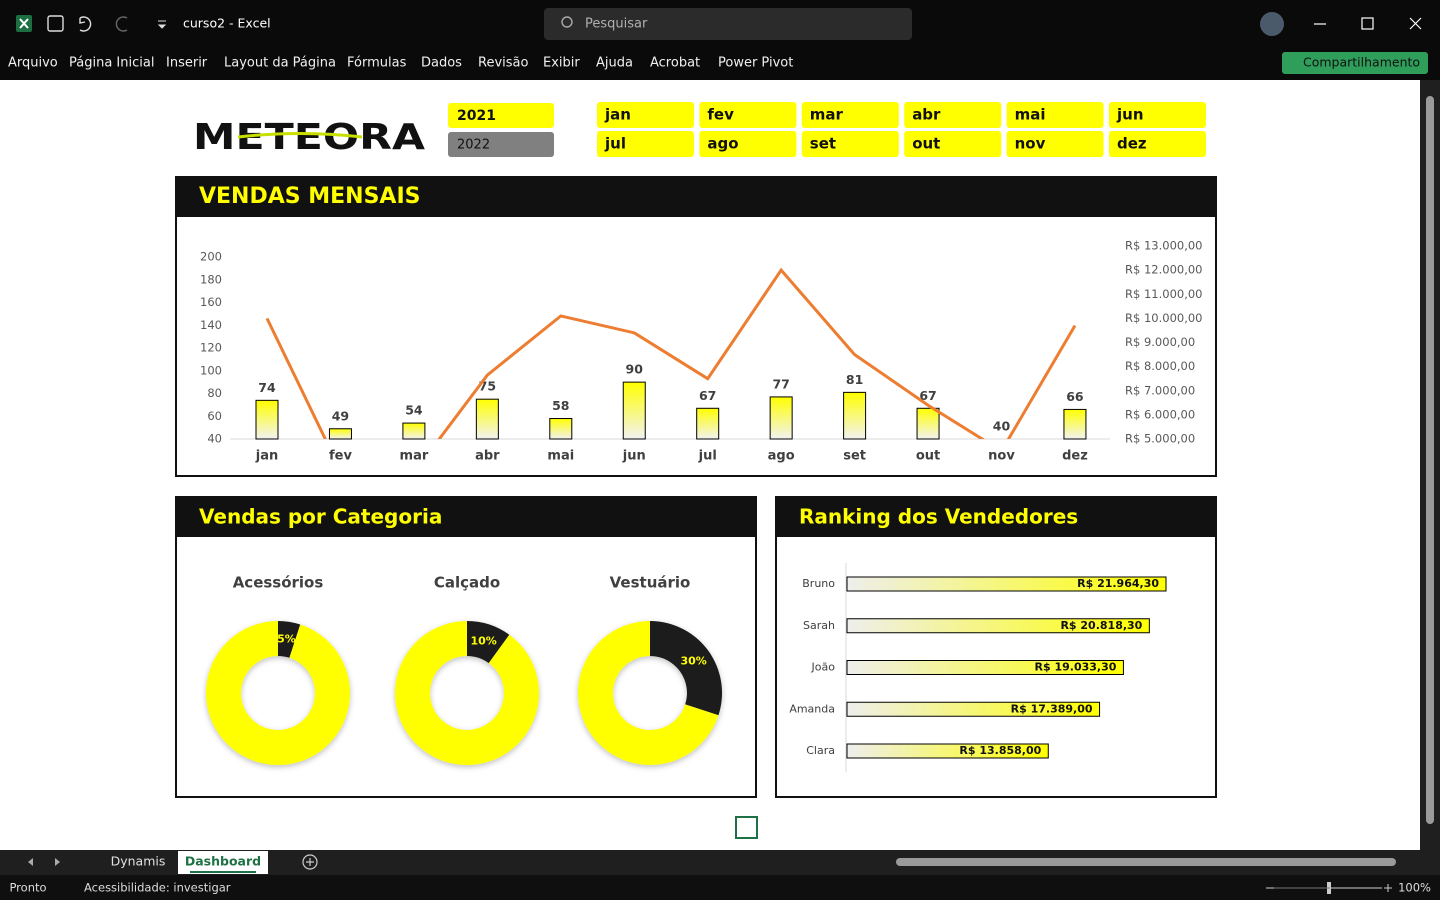  I want to click on x-tick-label: nov, so click(1001, 456).